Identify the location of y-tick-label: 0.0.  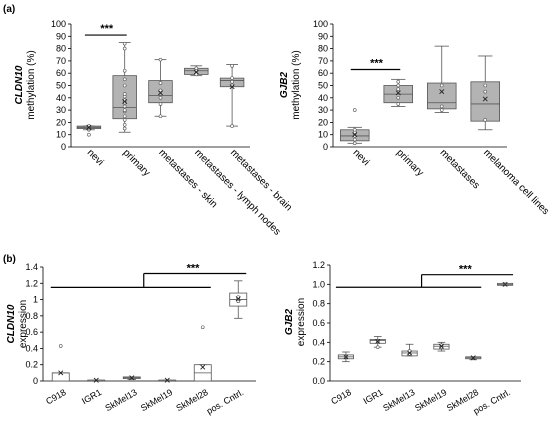
(318, 381).